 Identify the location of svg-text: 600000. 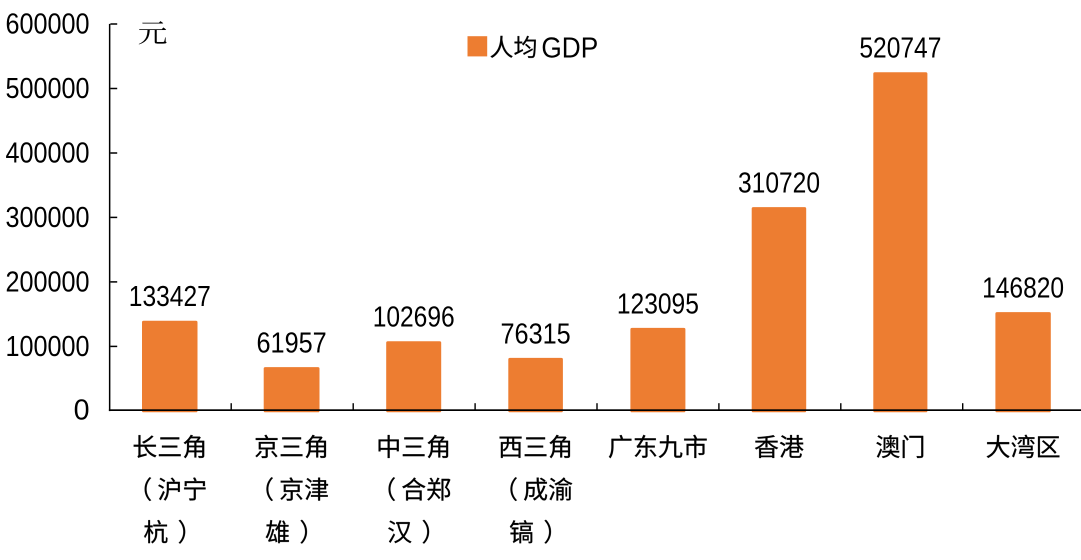
(48, 25).